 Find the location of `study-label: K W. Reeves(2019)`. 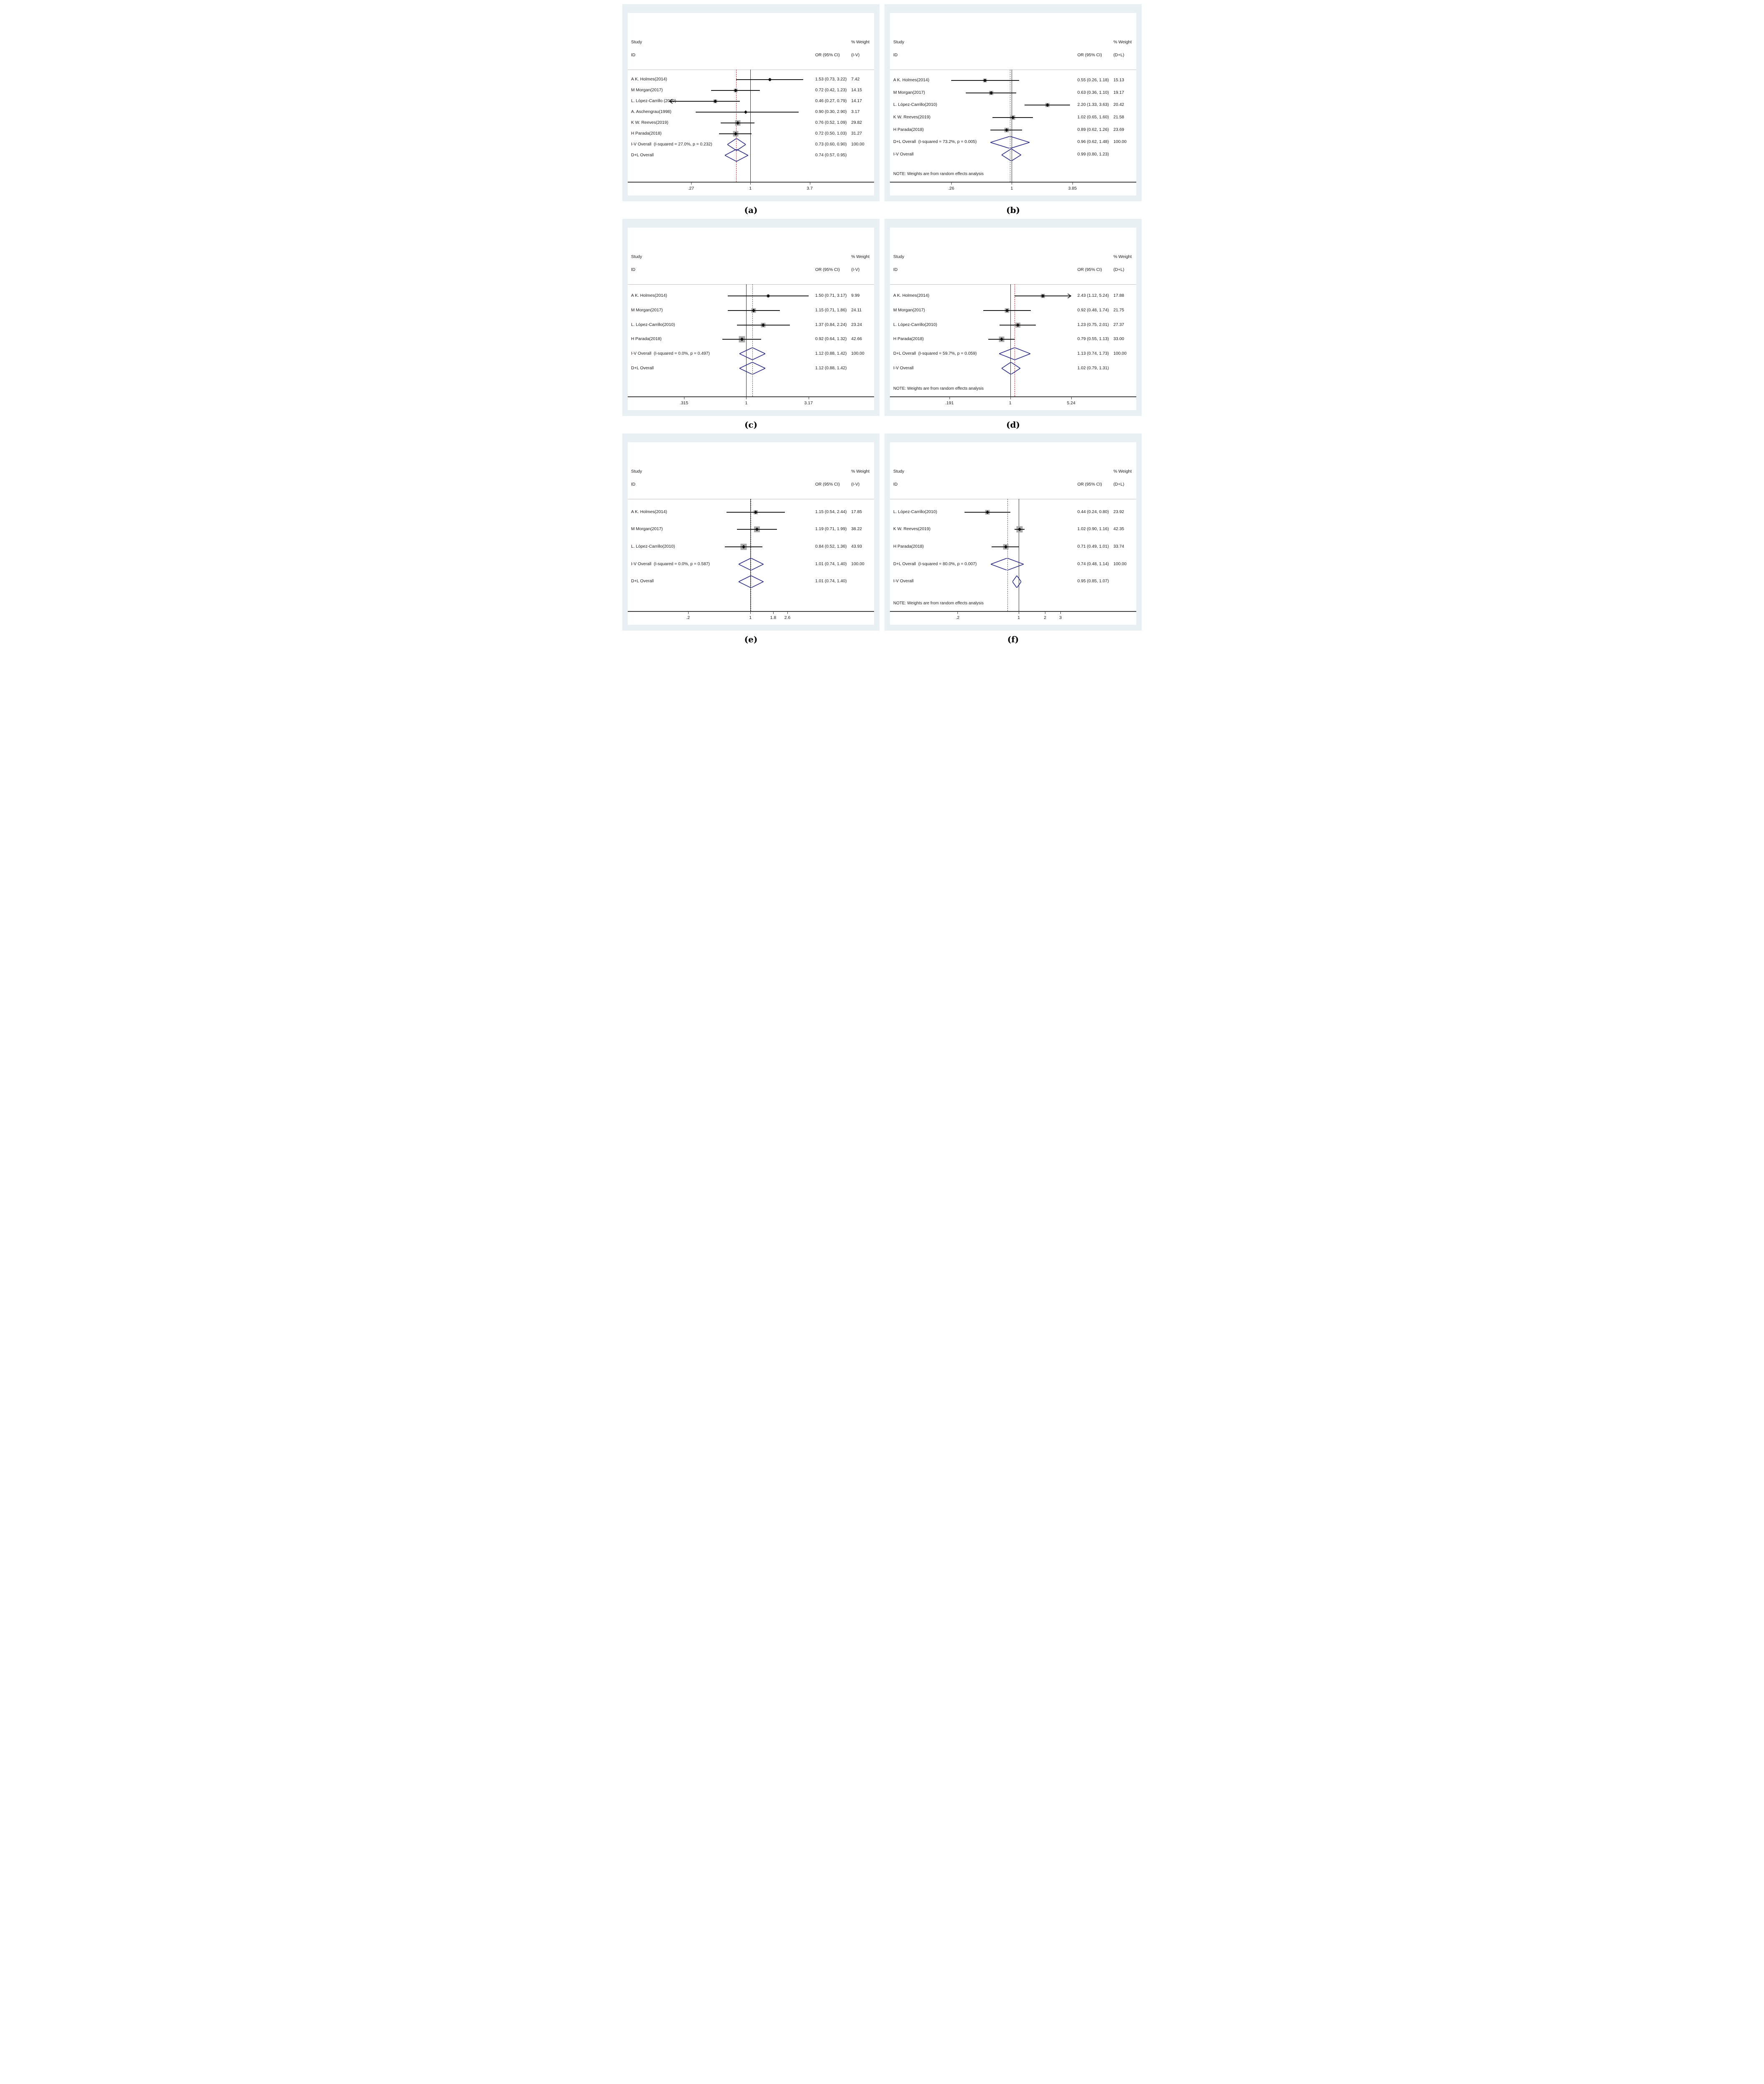

study-label: K W. Reeves(2019) is located at coordinates (650, 122).